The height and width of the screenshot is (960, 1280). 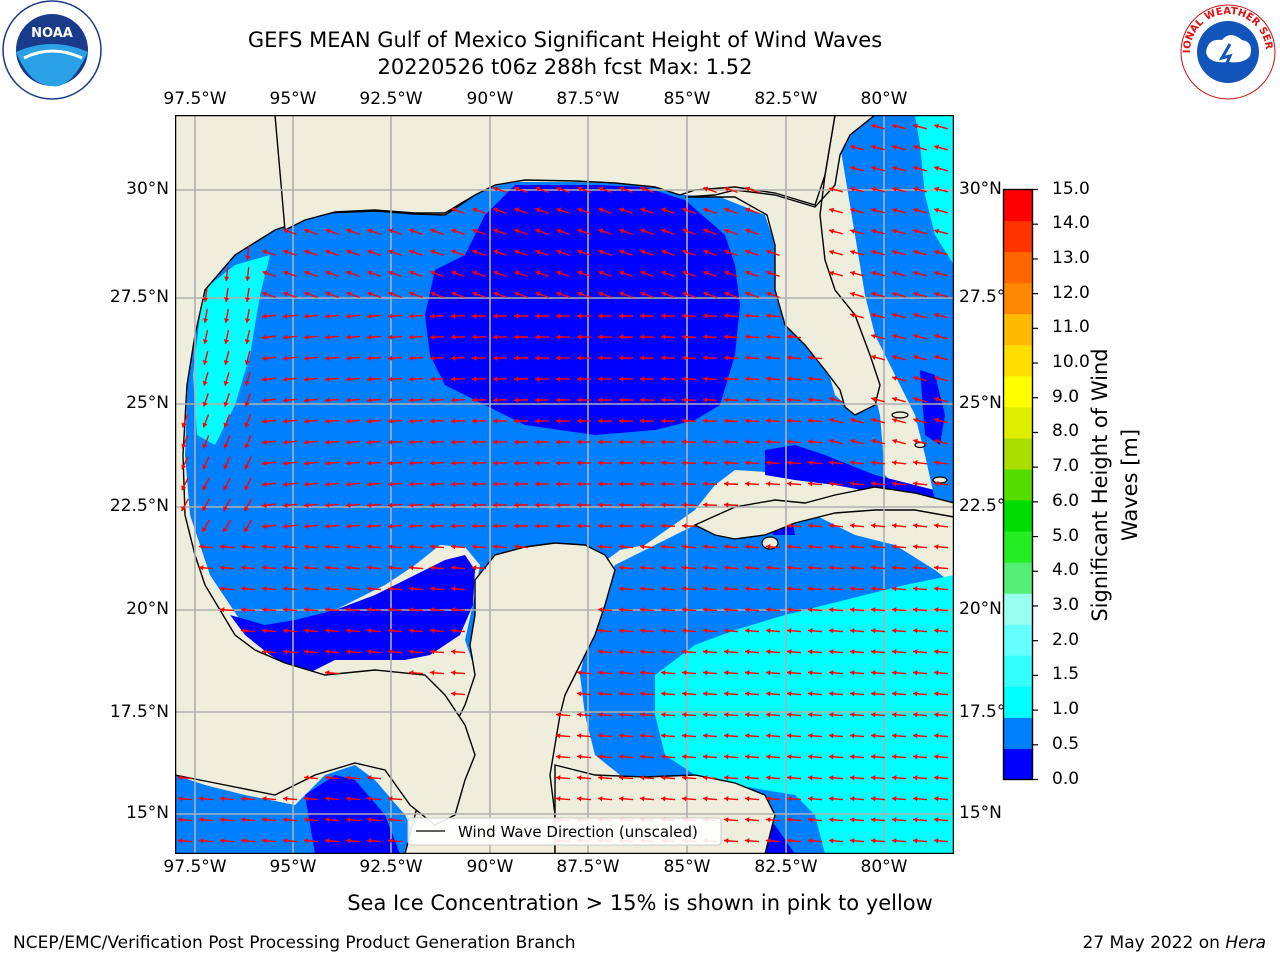 I want to click on chart-subtitle: 20220526 t06z 288h fcst Max: 1.52, so click(x=565, y=67).